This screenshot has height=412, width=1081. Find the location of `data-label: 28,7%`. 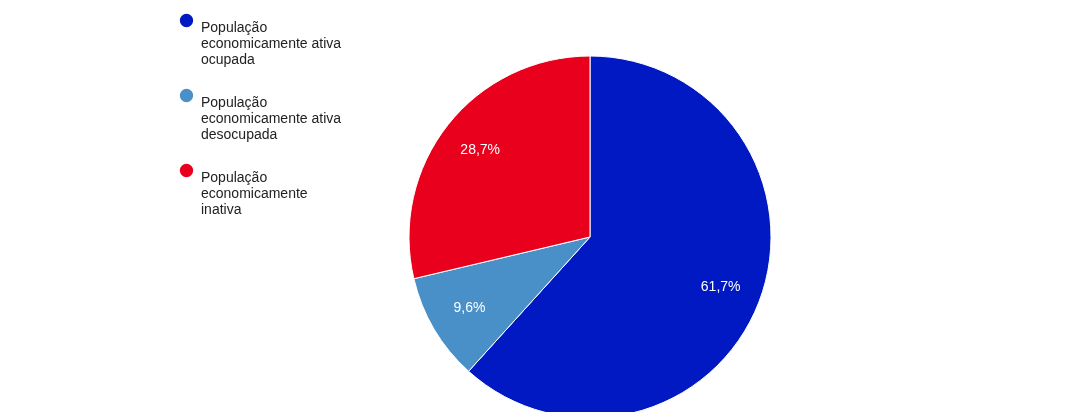

data-label: 28,7% is located at coordinates (480, 149).